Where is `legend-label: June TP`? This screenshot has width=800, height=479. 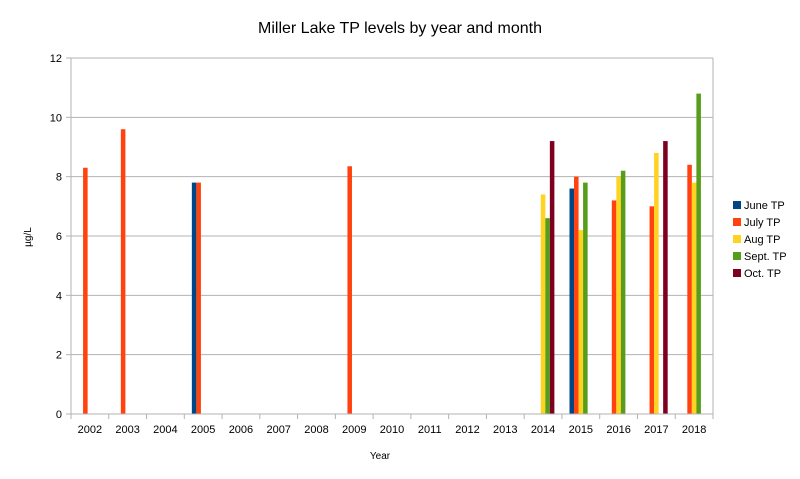
legend-label: June TP is located at coordinates (764, 206).